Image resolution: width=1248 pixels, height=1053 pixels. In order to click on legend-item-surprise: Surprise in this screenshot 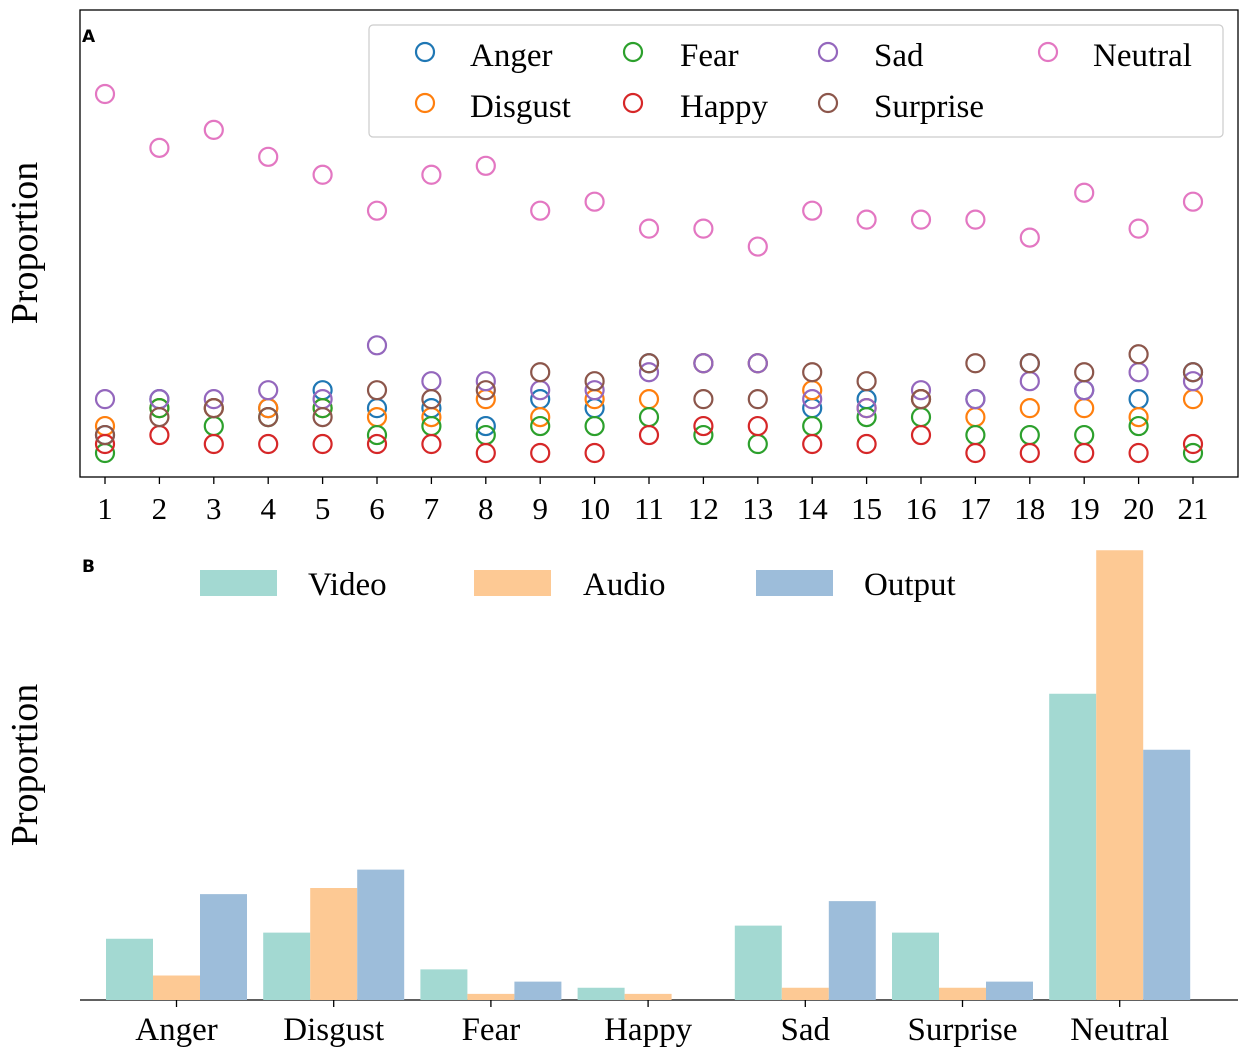, I will do `click(900, 107)`.